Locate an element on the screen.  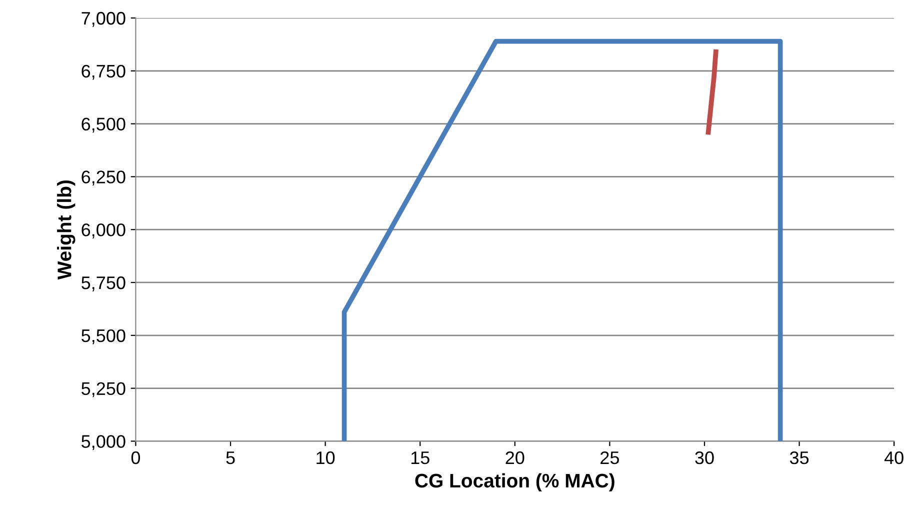
y-tick-label: 6,250 is located at coordinates (104, 178).